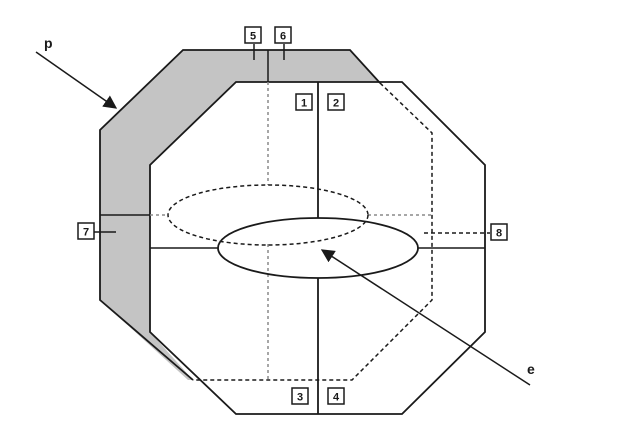 Image resolution: width=622 pixels, height=435 pixels. I want to click on letter-p: p, so click(48, 43).